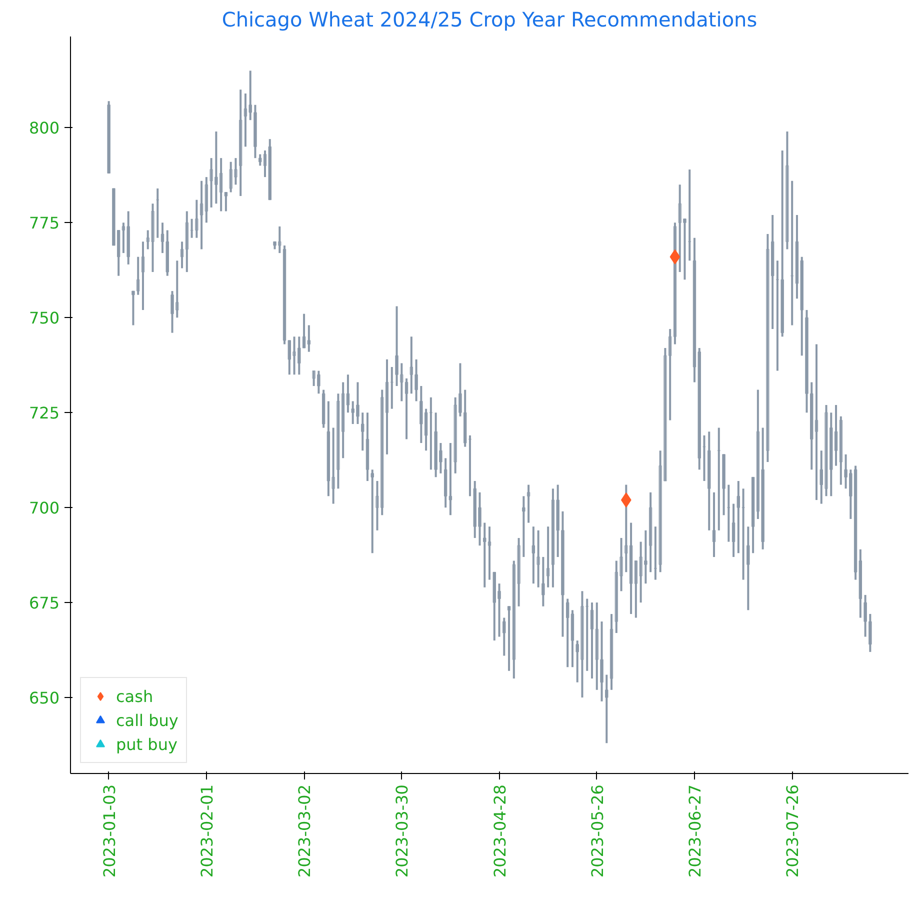 This screenshot has height=923, width=923. I want to click on x-tick-label: 2023-05-26, so click(597, 831).